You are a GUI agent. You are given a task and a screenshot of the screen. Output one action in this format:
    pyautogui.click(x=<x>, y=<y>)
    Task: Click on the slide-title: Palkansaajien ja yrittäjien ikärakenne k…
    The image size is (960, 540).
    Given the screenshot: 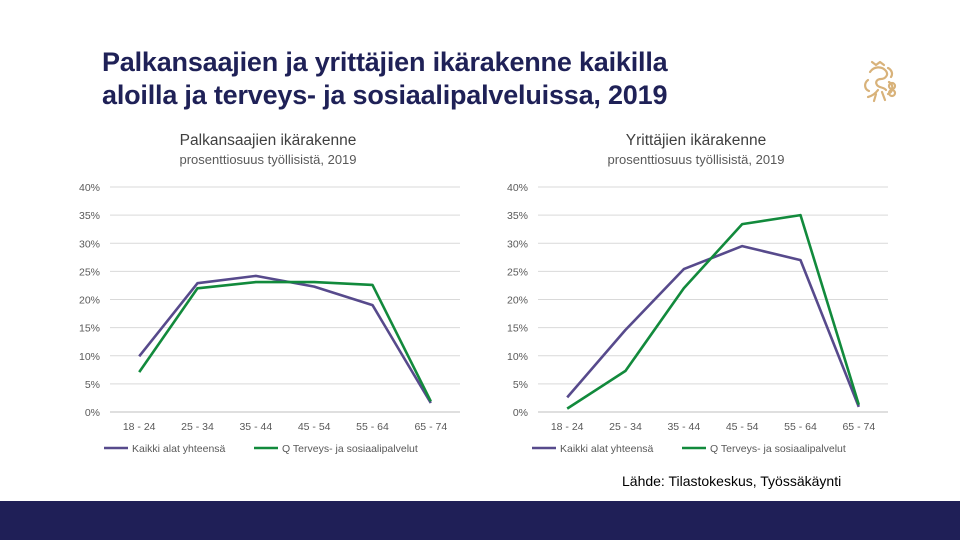 What is the action you would take?
    pyautogui.click(x=482, y=79)
    